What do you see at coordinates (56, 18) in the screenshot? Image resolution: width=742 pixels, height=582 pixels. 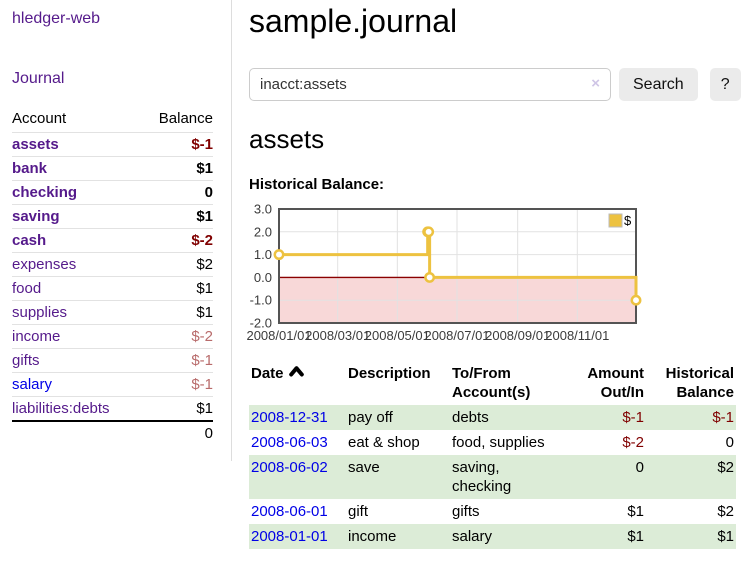 I see `app-brand-link: hledger-web` at bounding box center [56, 18].